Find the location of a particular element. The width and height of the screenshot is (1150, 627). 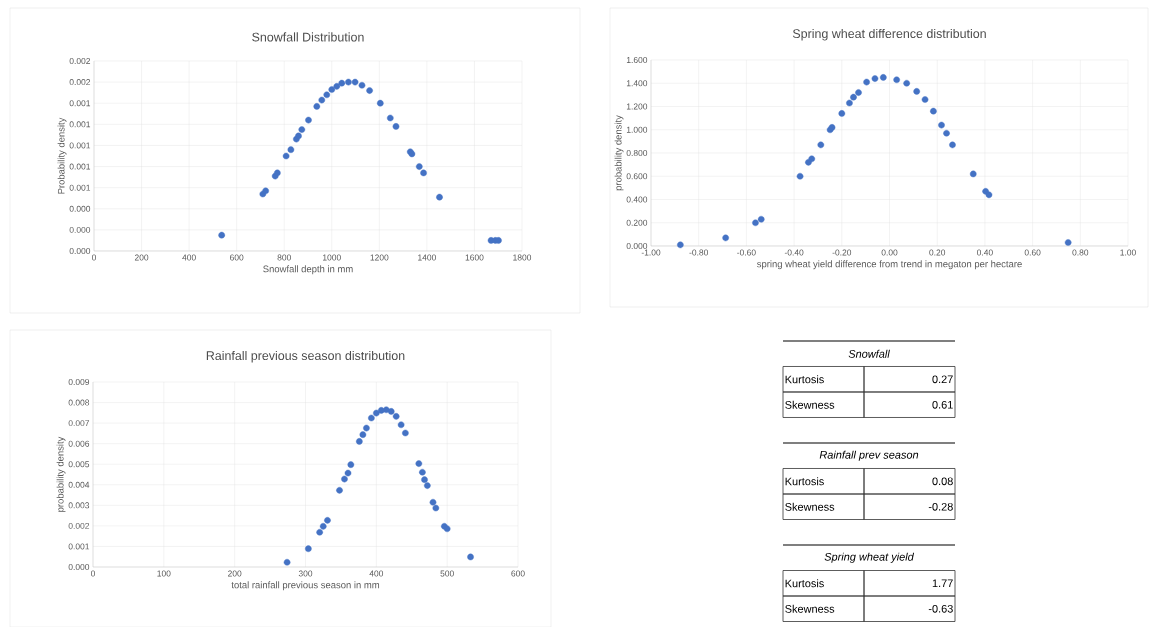

x-tick-label: 0.00 is located at coordinates (889, 252).